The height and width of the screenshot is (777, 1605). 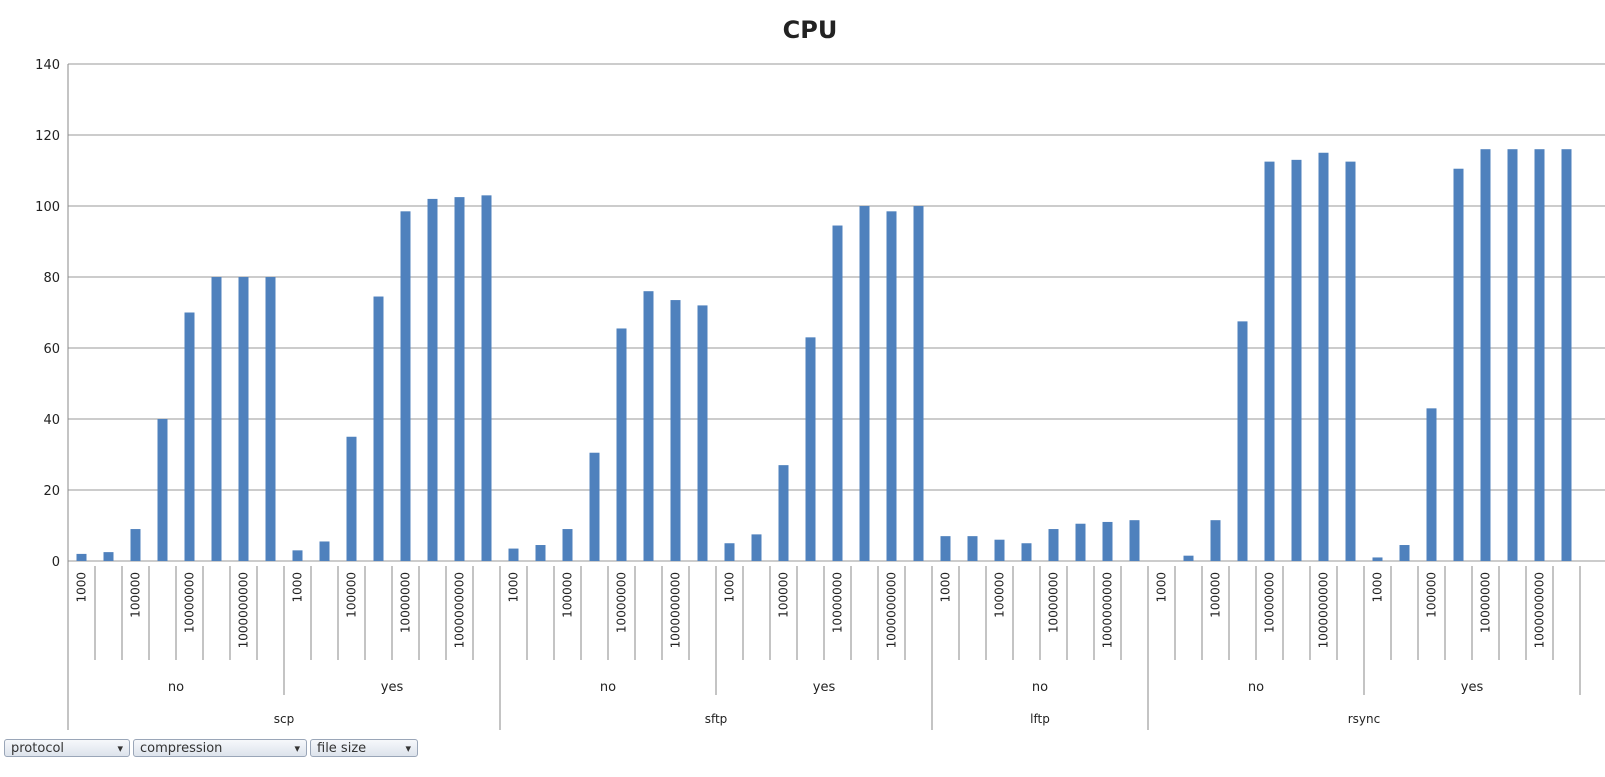 I want to click on field-button: protocol, so click(x=67, y=748).